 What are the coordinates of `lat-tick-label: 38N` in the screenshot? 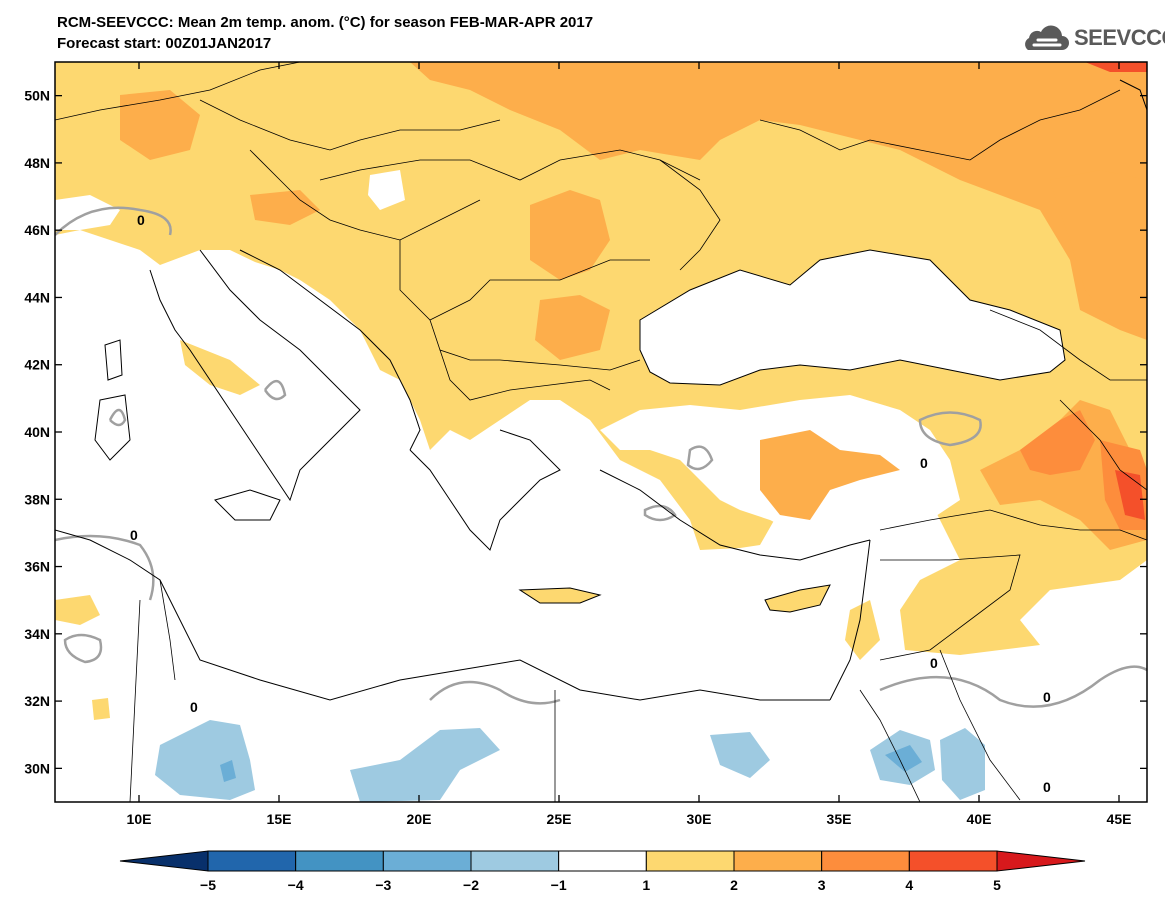 It's located at (37, 499).